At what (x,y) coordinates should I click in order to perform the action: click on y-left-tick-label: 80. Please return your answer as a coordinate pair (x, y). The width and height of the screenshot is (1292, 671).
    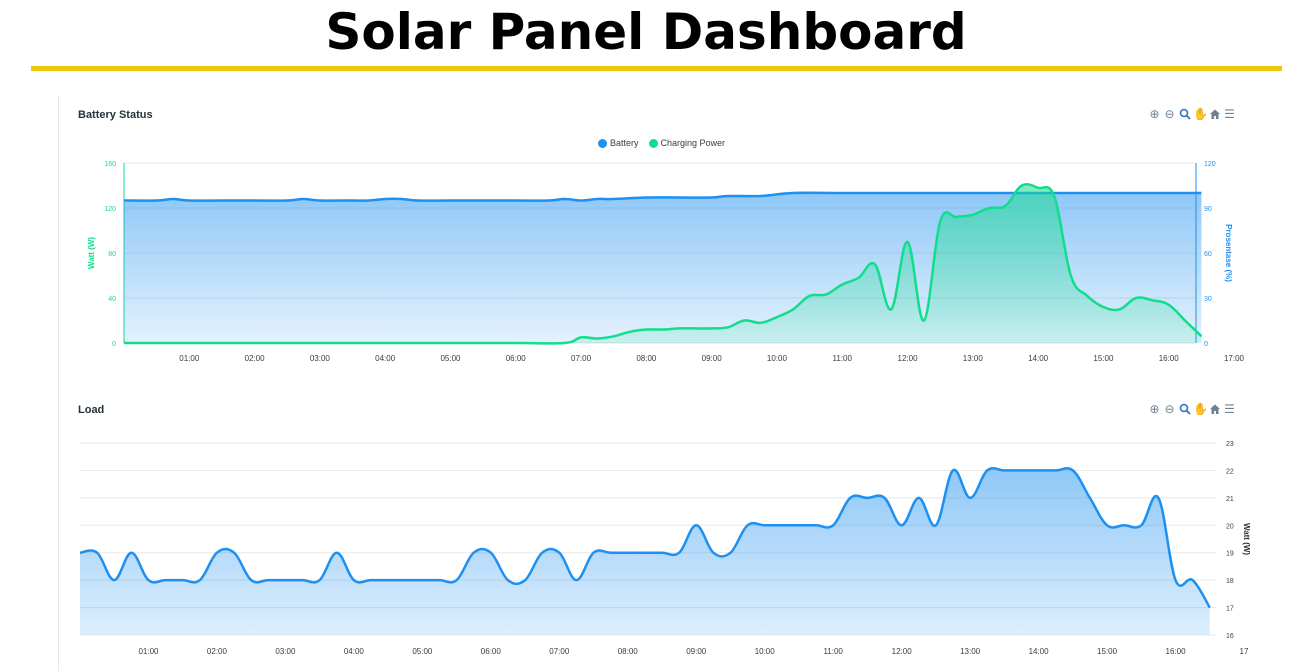
    Looking at the image, I should click on (112, 254).